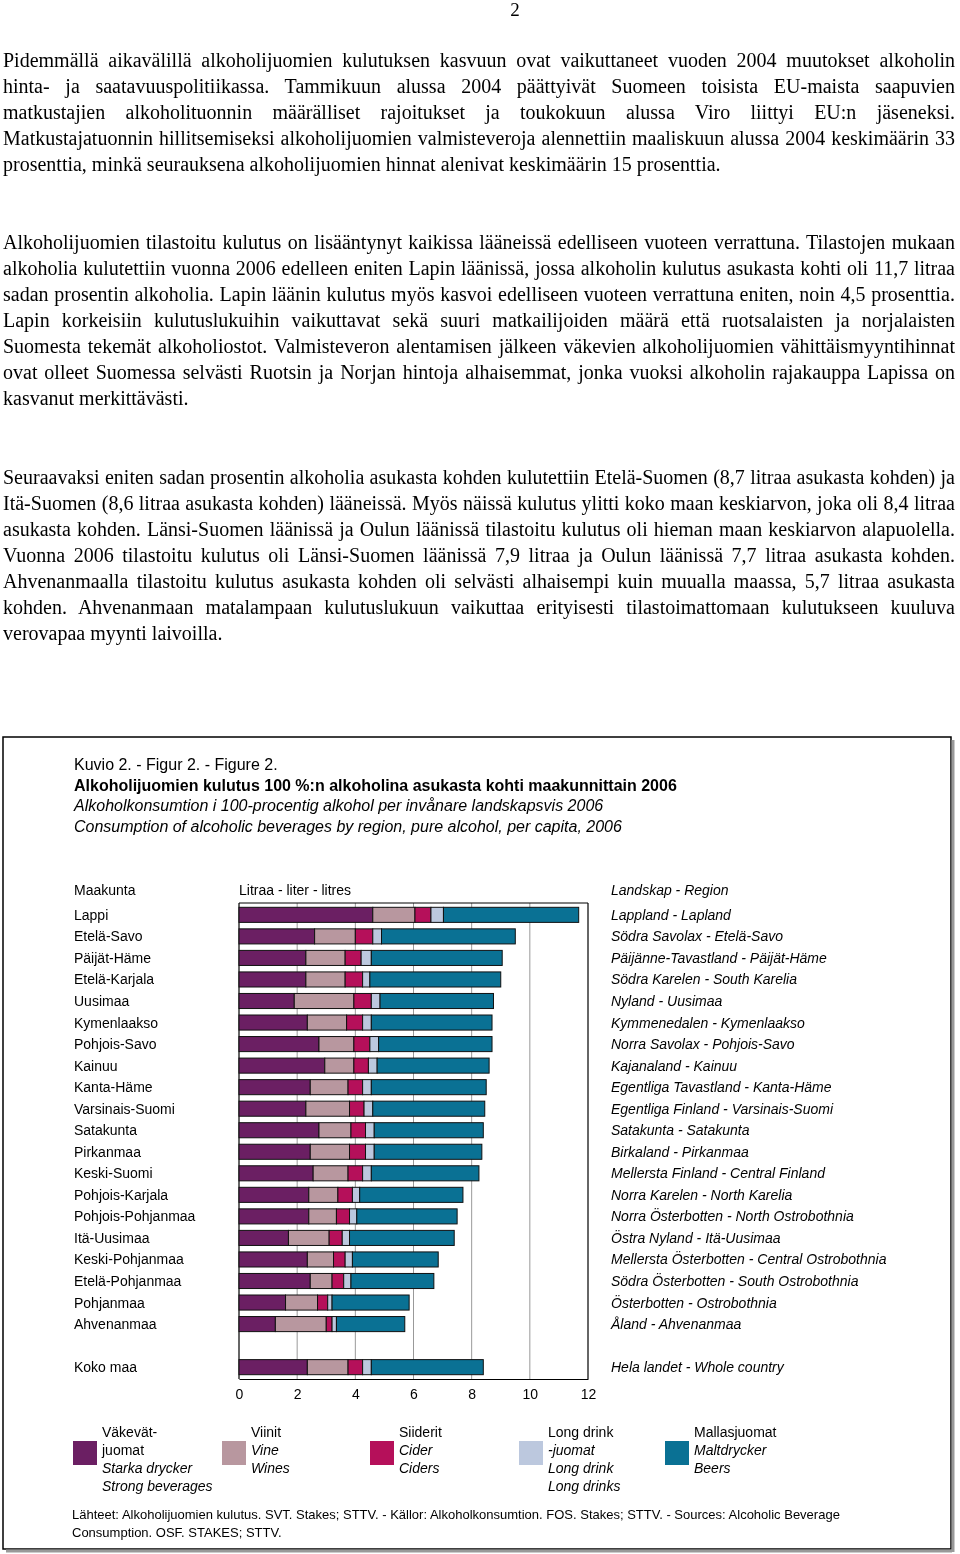  Describe the element at coordinates (732, 1216) in the screenshot. I see `text: Norra Österbotten - North Ostrobothnia` at that location.